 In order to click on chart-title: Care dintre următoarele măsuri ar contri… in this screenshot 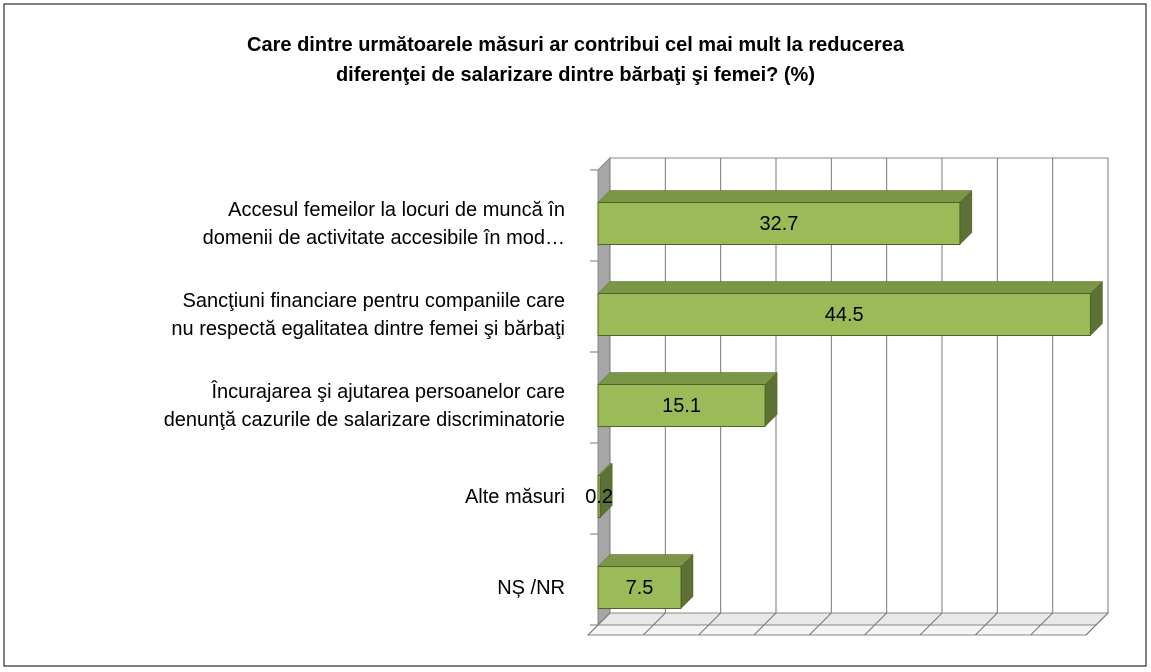, I will do `click(575, 60)`.